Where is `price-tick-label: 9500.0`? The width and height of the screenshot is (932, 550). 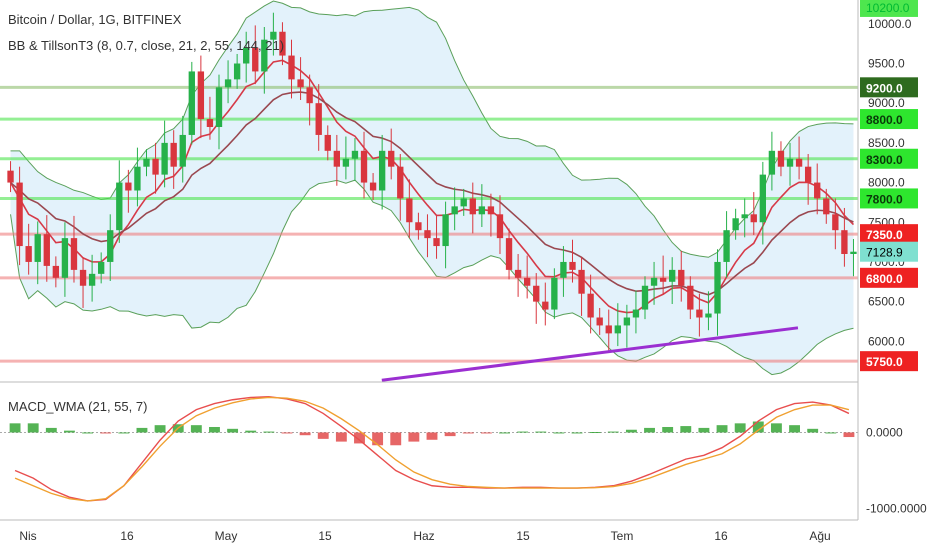 price-tick-label: 9500.0 is located at coordinates (886, 64).